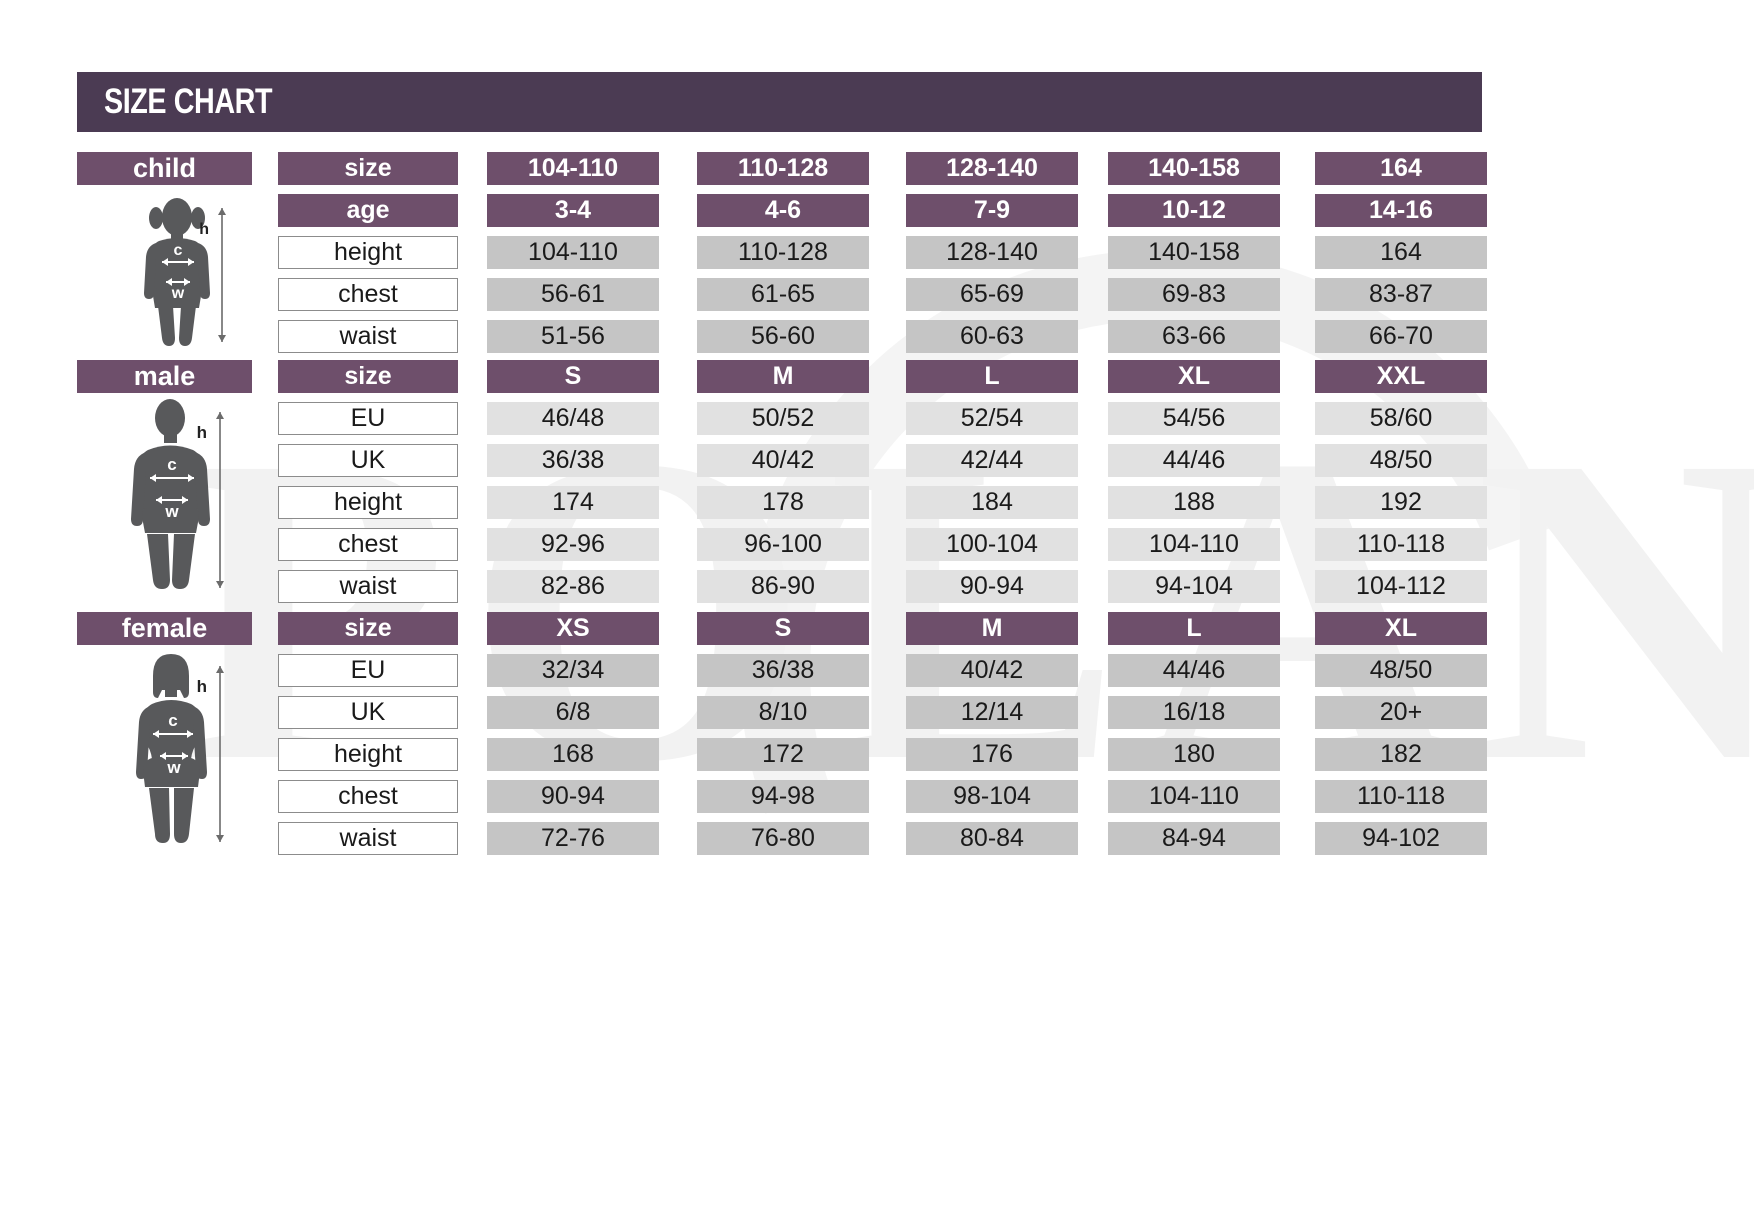 The height and width of the screenshot is (1228, 1754). I want to click on data-cell-female-UK-4: 20+, so click(1401, 712).